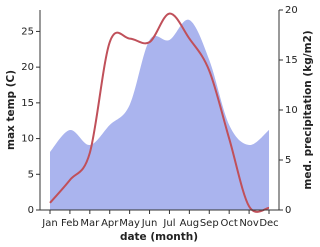 The width and height of the screenshot is (320, 247). What do you see at coordinates (49, 223) in the screenshot?
I see `x-tick-label: Jan` at bounding box center [49, 223].